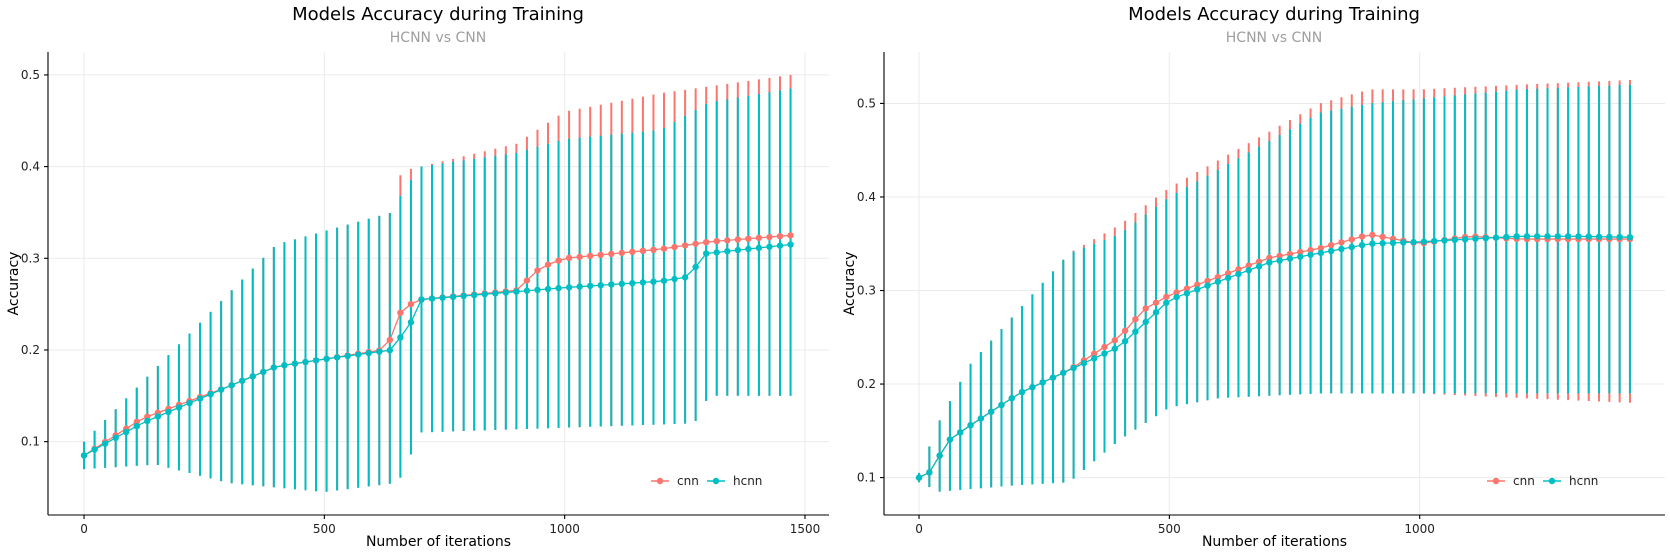  Describe the element at coordinates (1419, 529) in the screenshot. I see `x-tick-label: 1000` at that location.